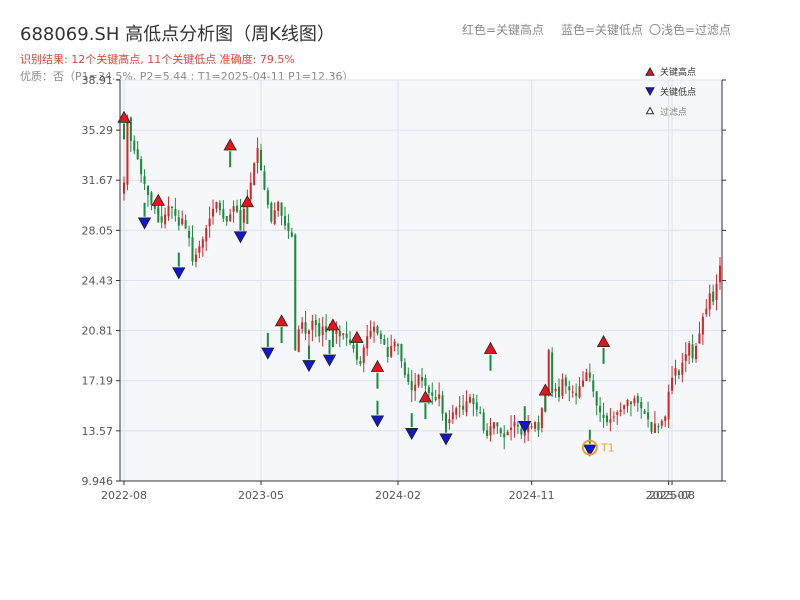  What do you see at coordinates (98, 180) in the screenshot?
I see `y-tick-label: 31.67` at bounding box center [98, 180].